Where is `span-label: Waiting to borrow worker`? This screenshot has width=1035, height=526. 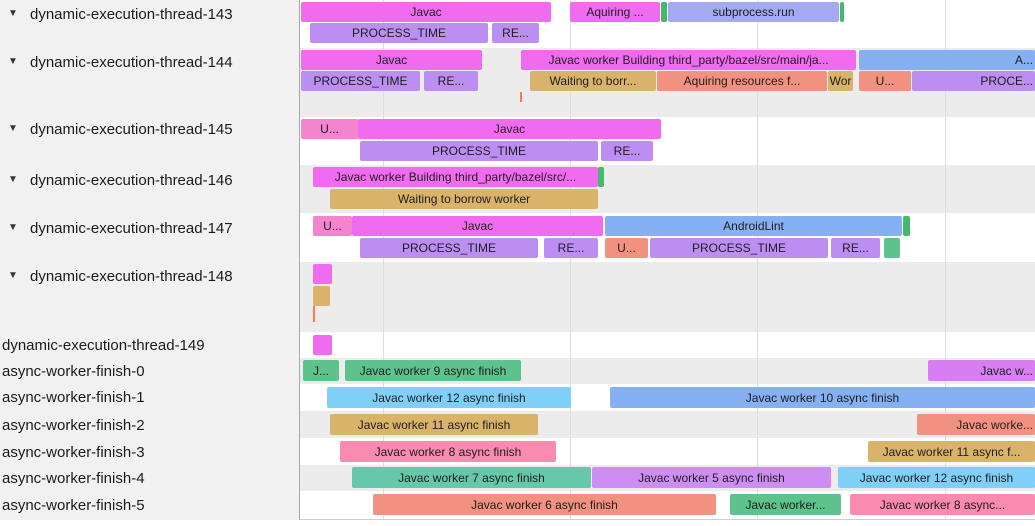 span-label: Waiting to borrow worker is located at coordinates (464, 199).